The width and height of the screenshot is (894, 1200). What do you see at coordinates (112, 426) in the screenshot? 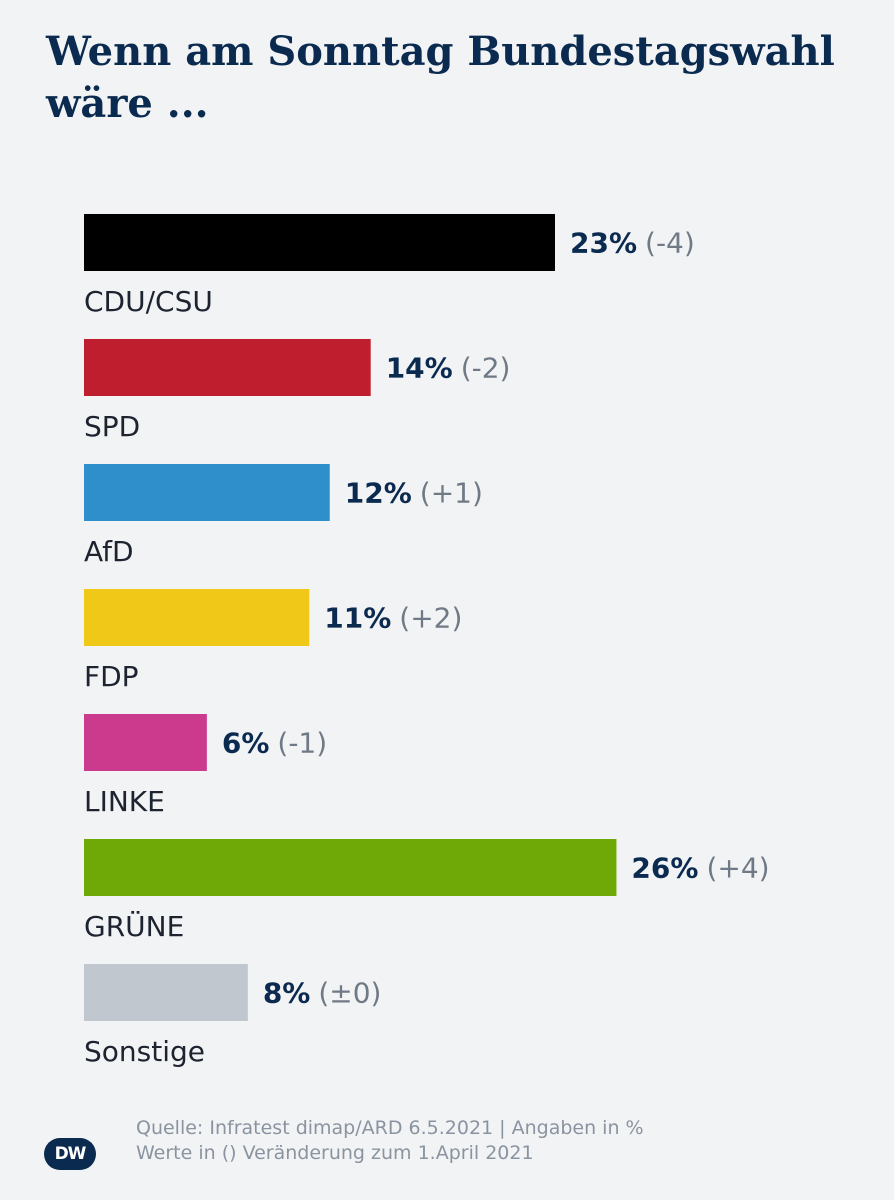
I see `category-label-1: SPD` at bounding box center [112, 426].